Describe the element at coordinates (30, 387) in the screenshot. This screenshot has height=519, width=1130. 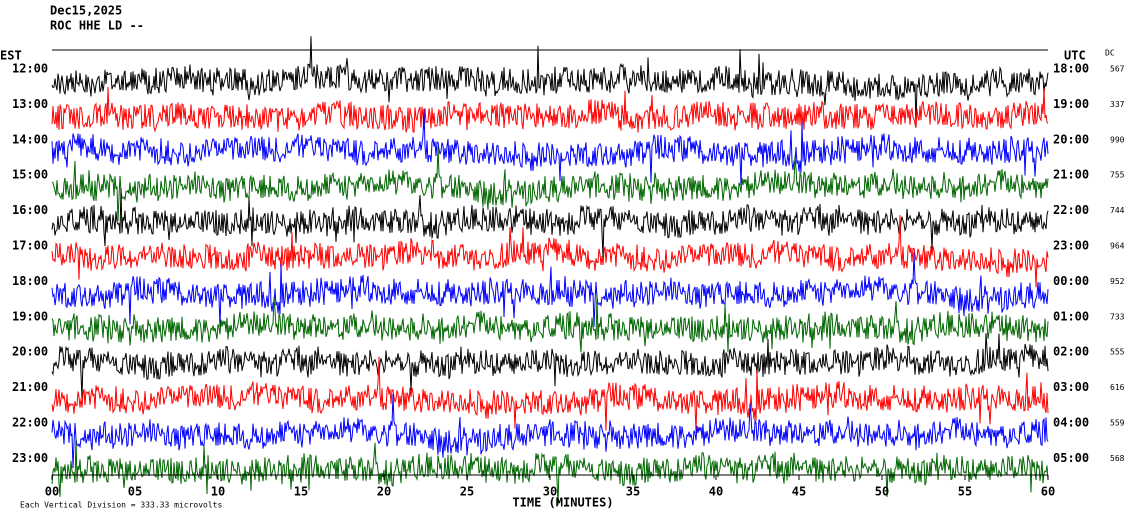
I see `est-label: 21:00` at that location.